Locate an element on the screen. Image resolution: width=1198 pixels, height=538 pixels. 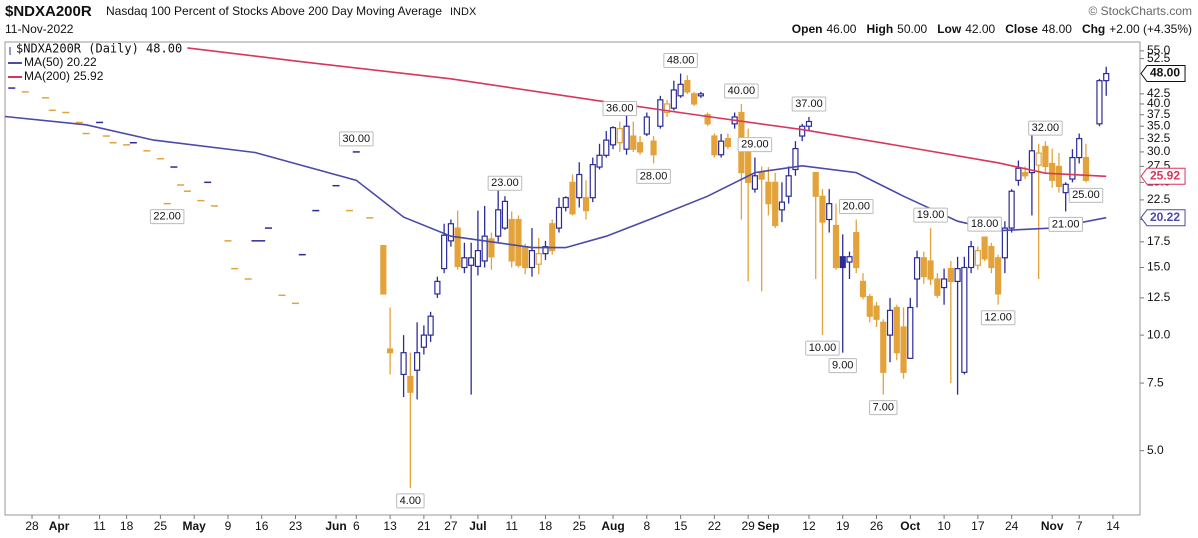
annotation-label: 23.00 is located at coordinates (505, 183).